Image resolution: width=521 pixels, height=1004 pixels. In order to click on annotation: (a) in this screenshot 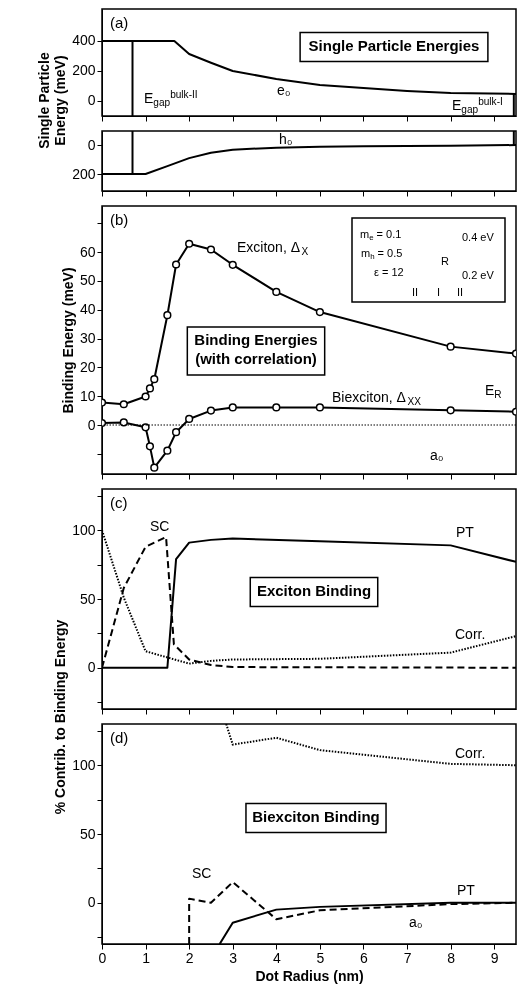, I will do `click(119, 22)`.